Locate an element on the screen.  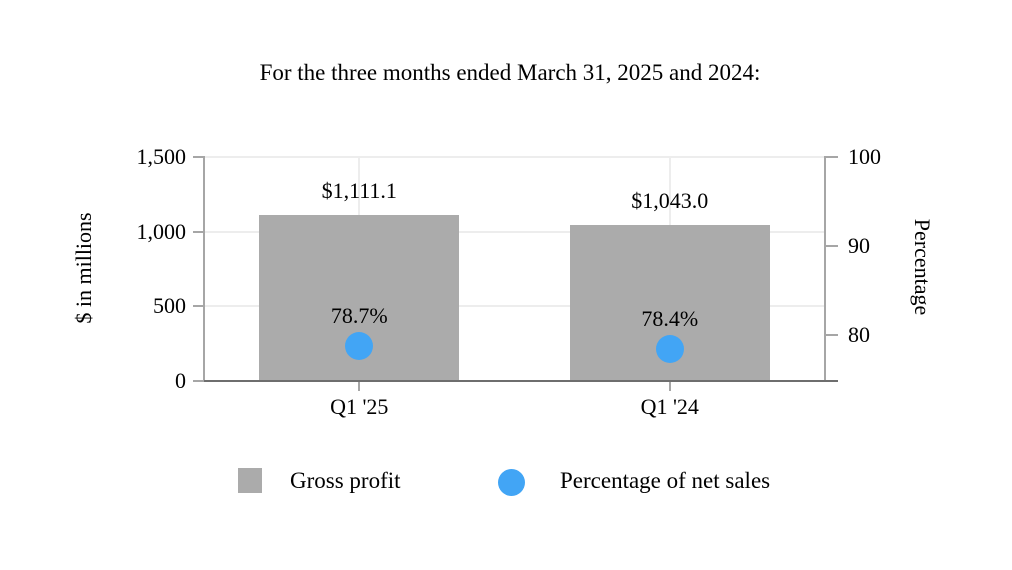
left-axis-tick-label: 500 is located at coordinates (169, 306).